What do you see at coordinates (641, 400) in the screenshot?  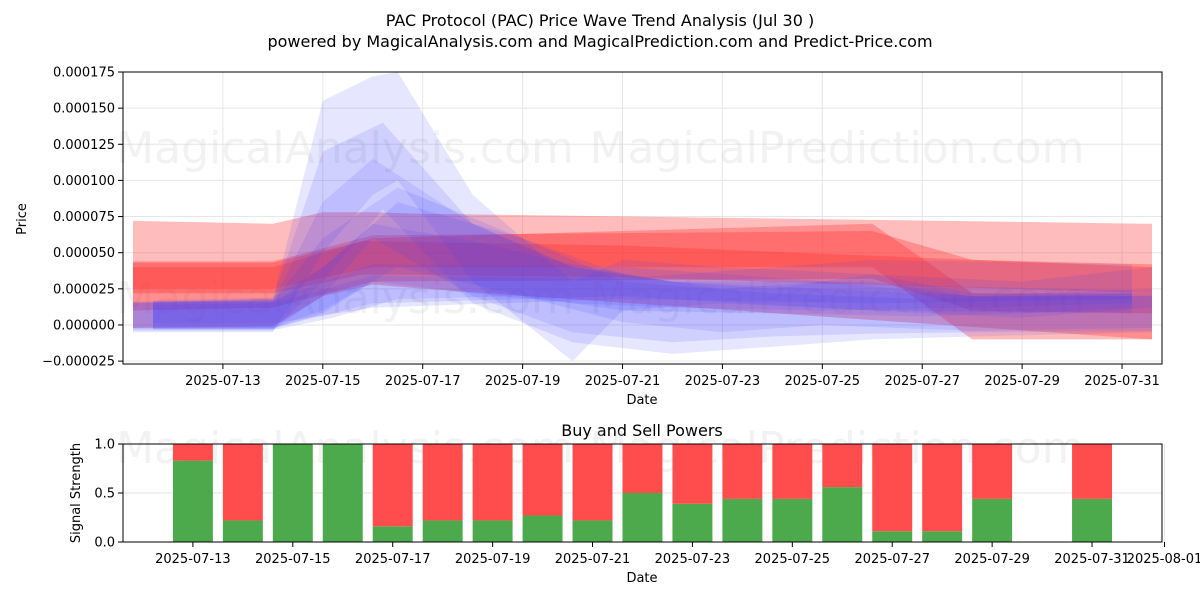 I see `price-x-label: Date` at bounding box center [641, 400].